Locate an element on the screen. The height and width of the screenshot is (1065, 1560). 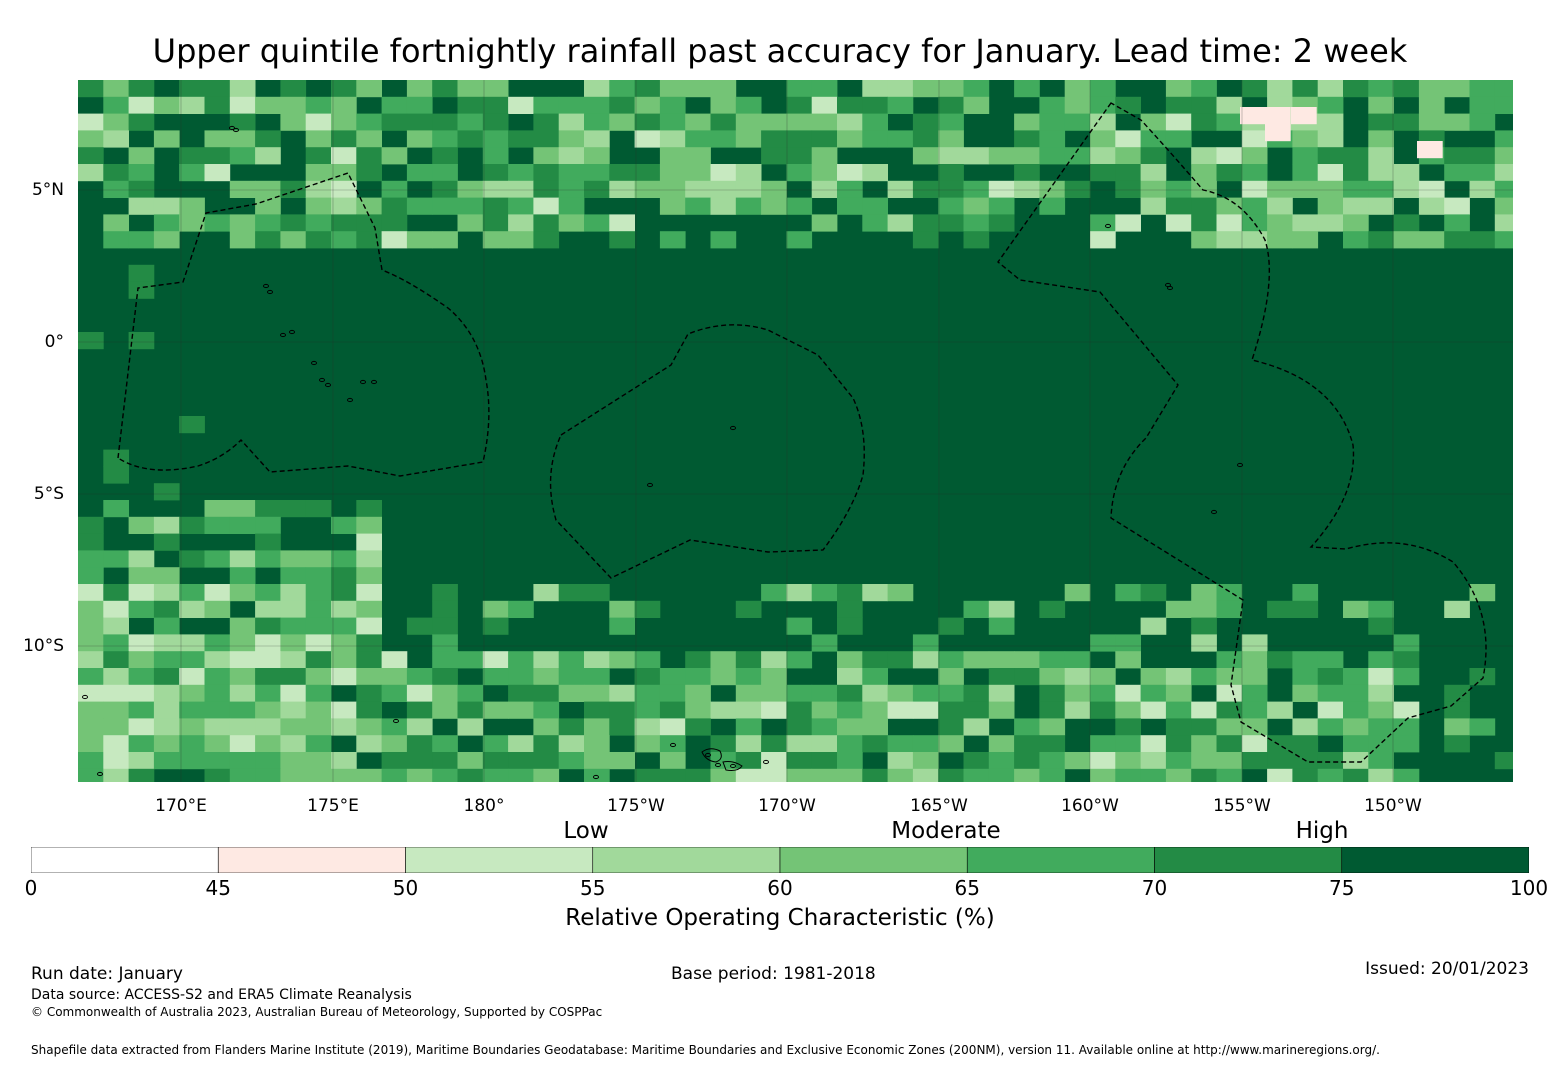
colorbar-tick-label: 65 is located at coordinates (967, 888).